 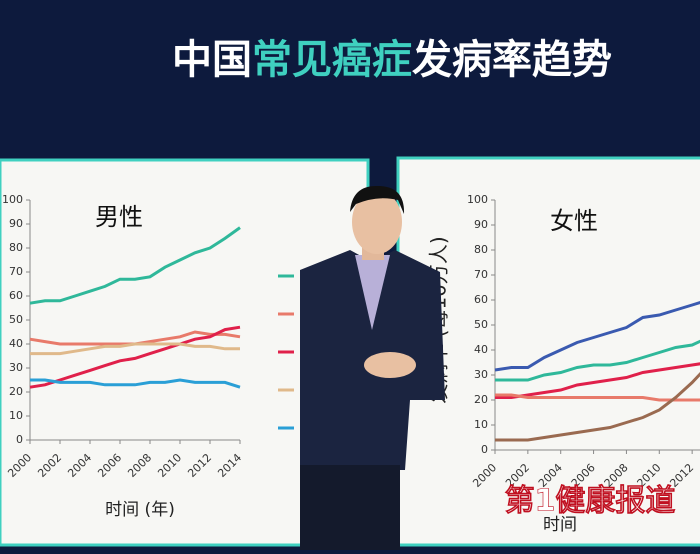 I want to click on chart-title: 男性, so click(x=119, y=217).